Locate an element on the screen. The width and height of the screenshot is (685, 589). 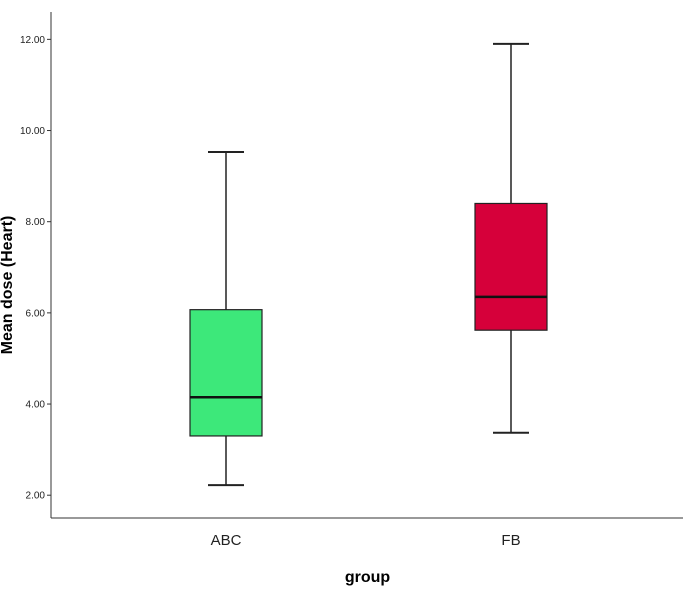
x-ticks: ABC FB is located at coordinates (366, 540).